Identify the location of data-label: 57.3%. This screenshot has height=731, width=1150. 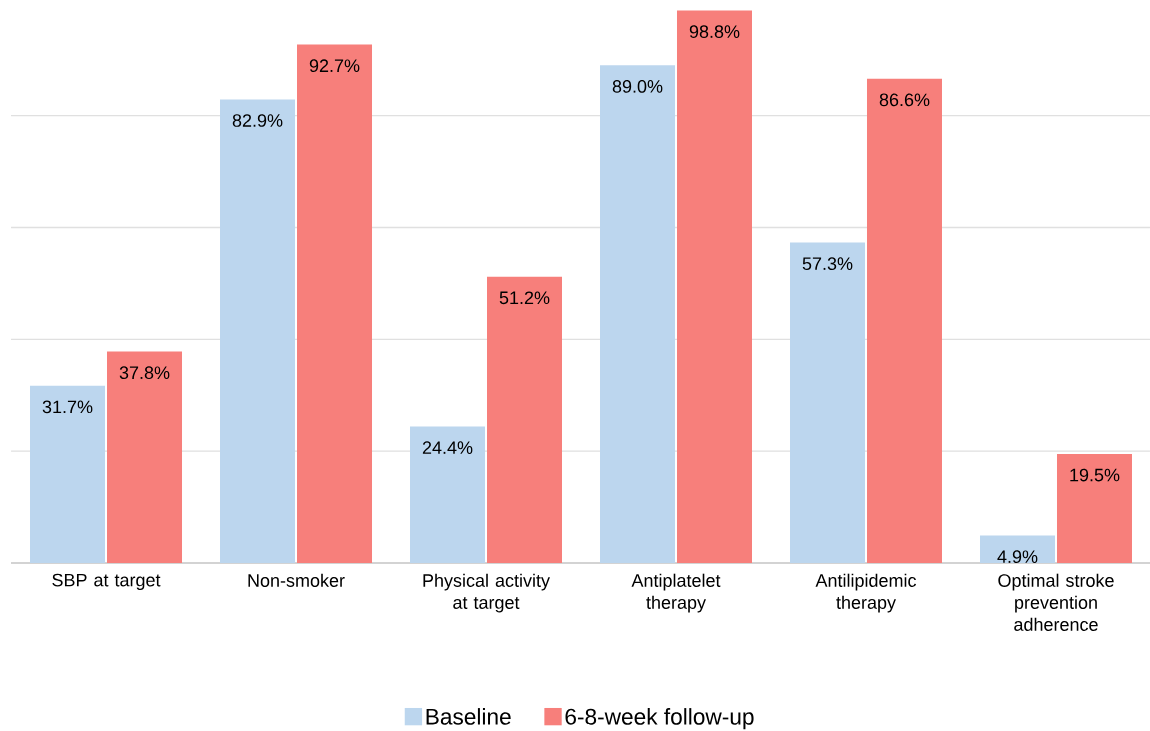
(827, 264).